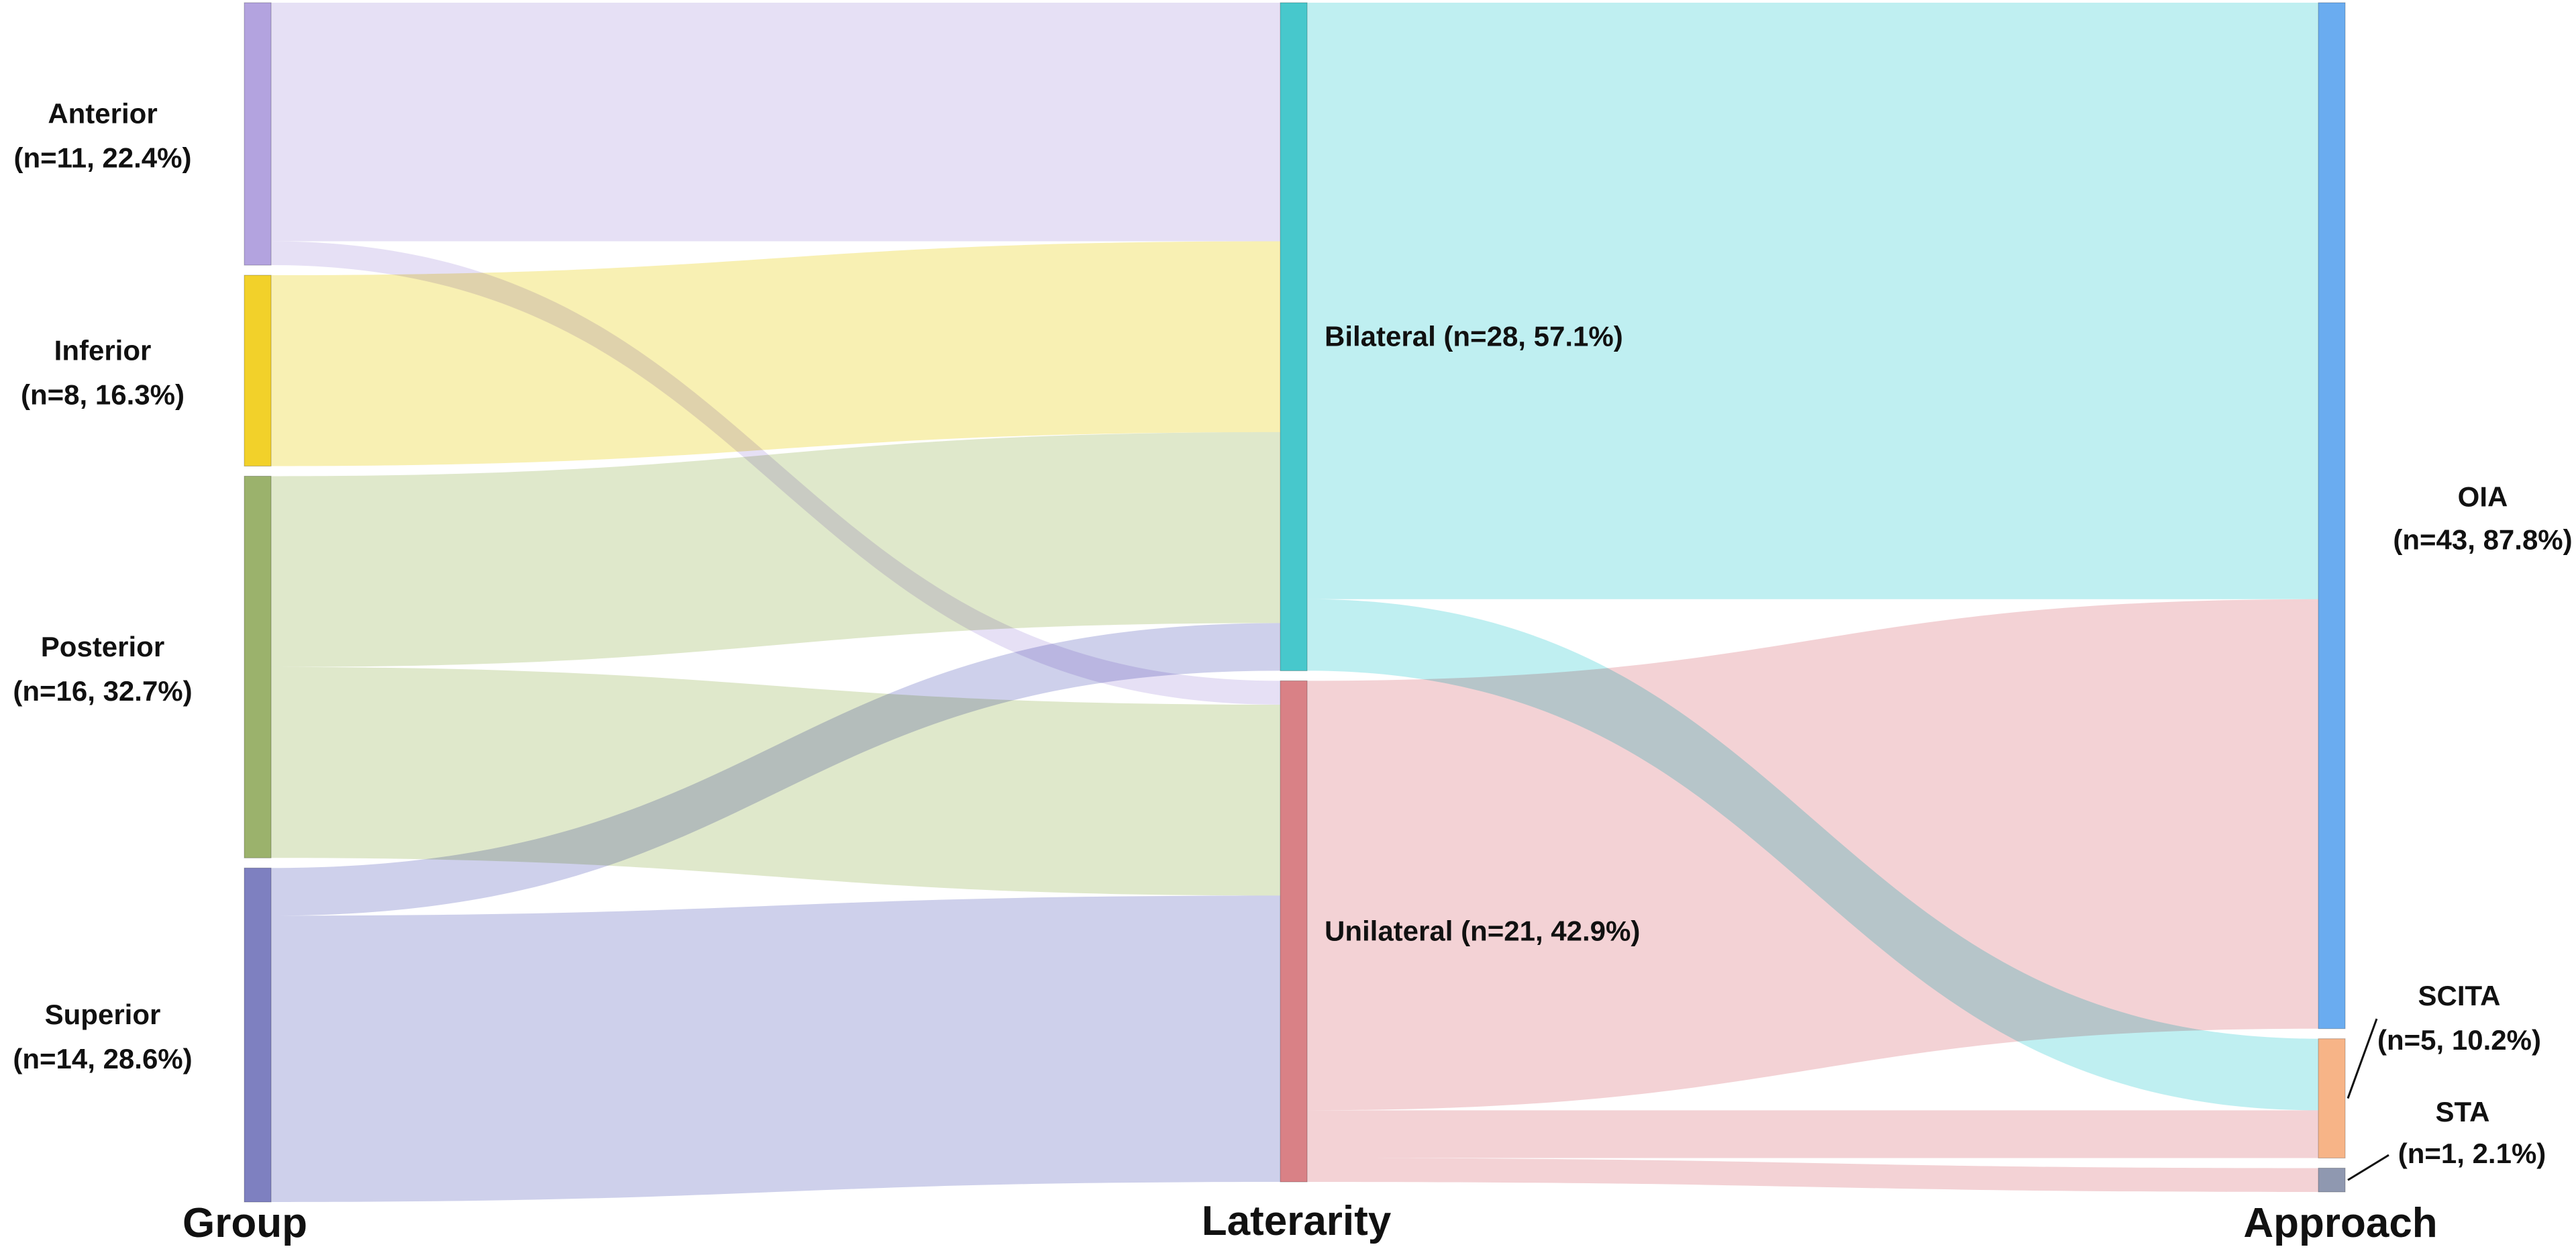 The width and height of the screenshot is (2576, 1249). I want to click on node-label-unilateral: Unilateral (n=21, 42.9%), so click(1482, 931).